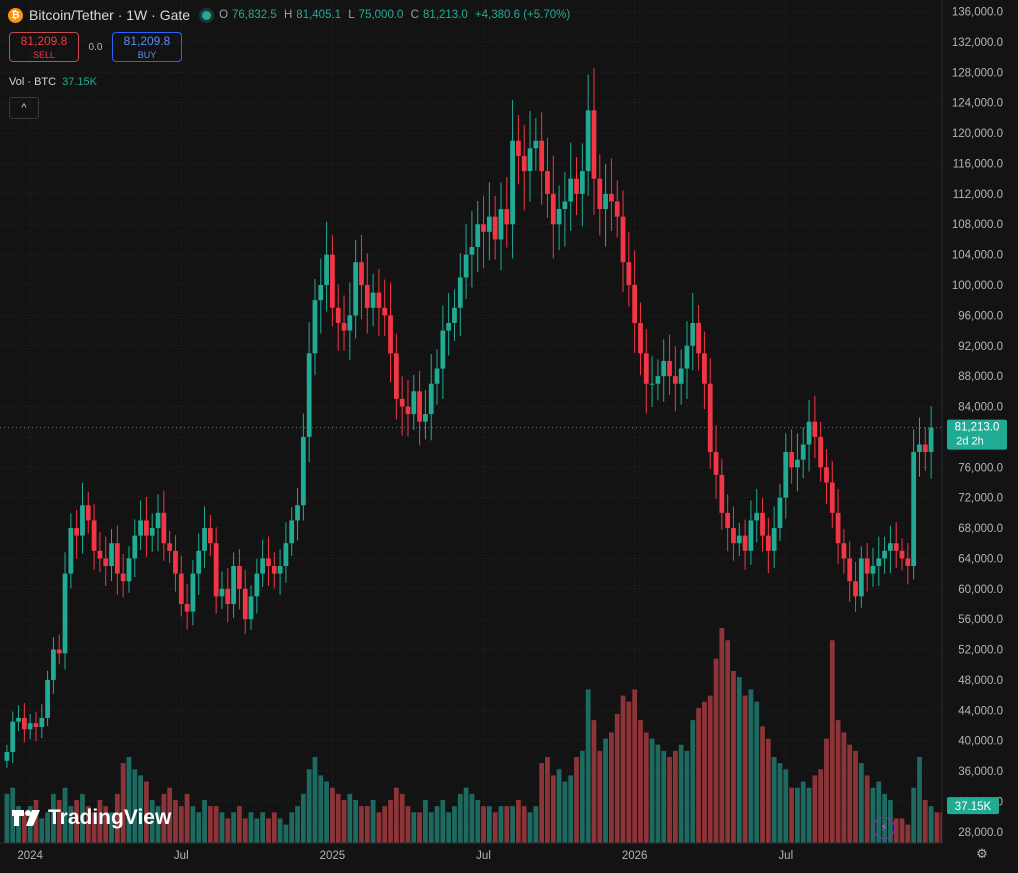  I want to click on price-tick-label: 96,000.0, so click(980, 316).